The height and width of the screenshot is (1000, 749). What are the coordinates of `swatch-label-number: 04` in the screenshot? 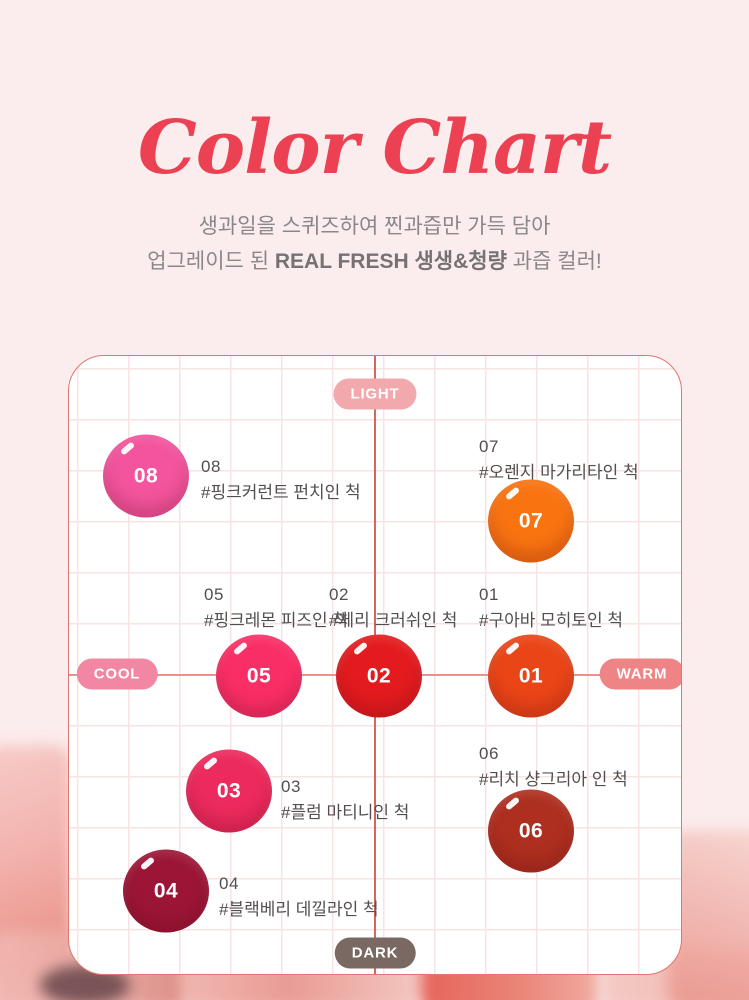 It's located at (229, 883).